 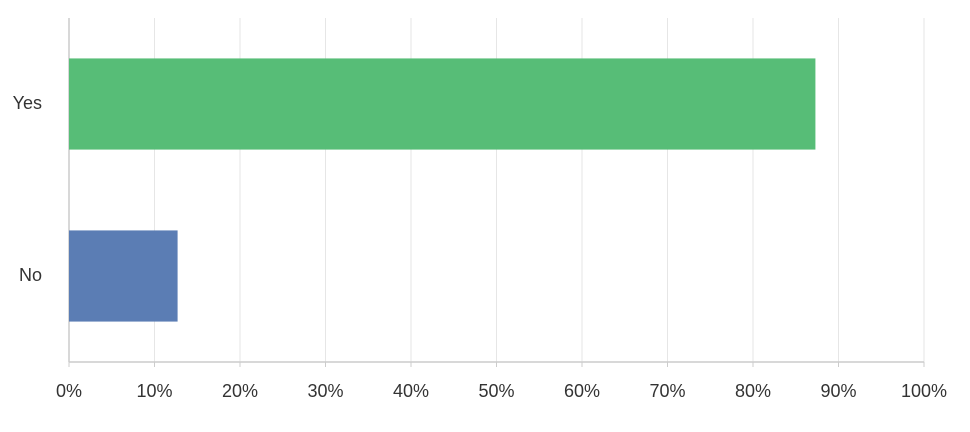 I want to click on y-tick-label: Yes, so click(x=27, y=103).